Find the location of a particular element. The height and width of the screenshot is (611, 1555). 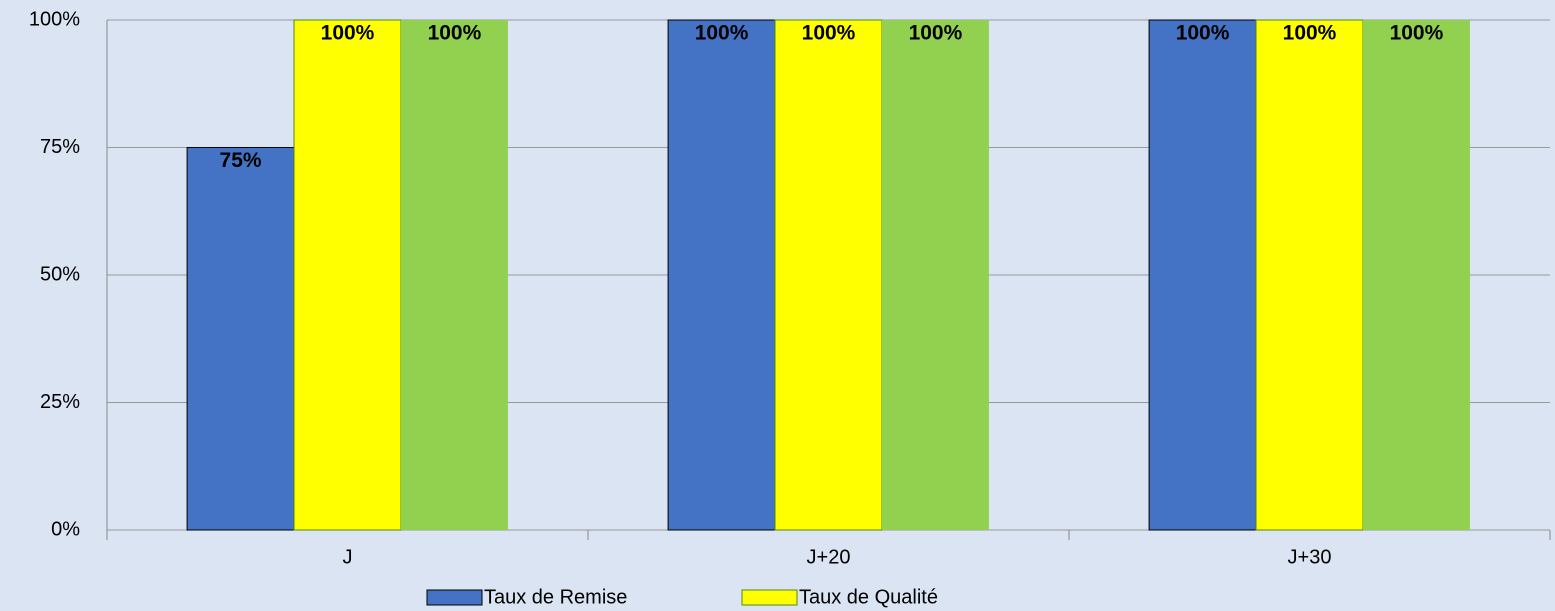

y-tick-label: 50% is located at coordinates (60, 274).